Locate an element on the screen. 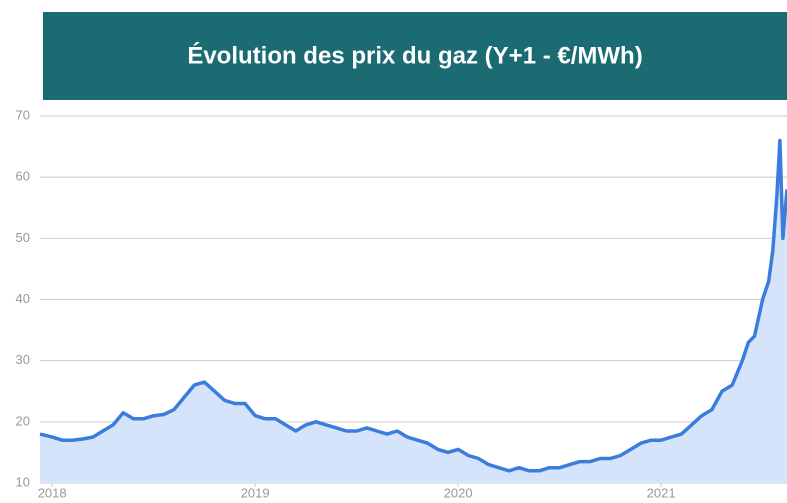  y-tick-label: 50 is located at coordinates (23, 237).